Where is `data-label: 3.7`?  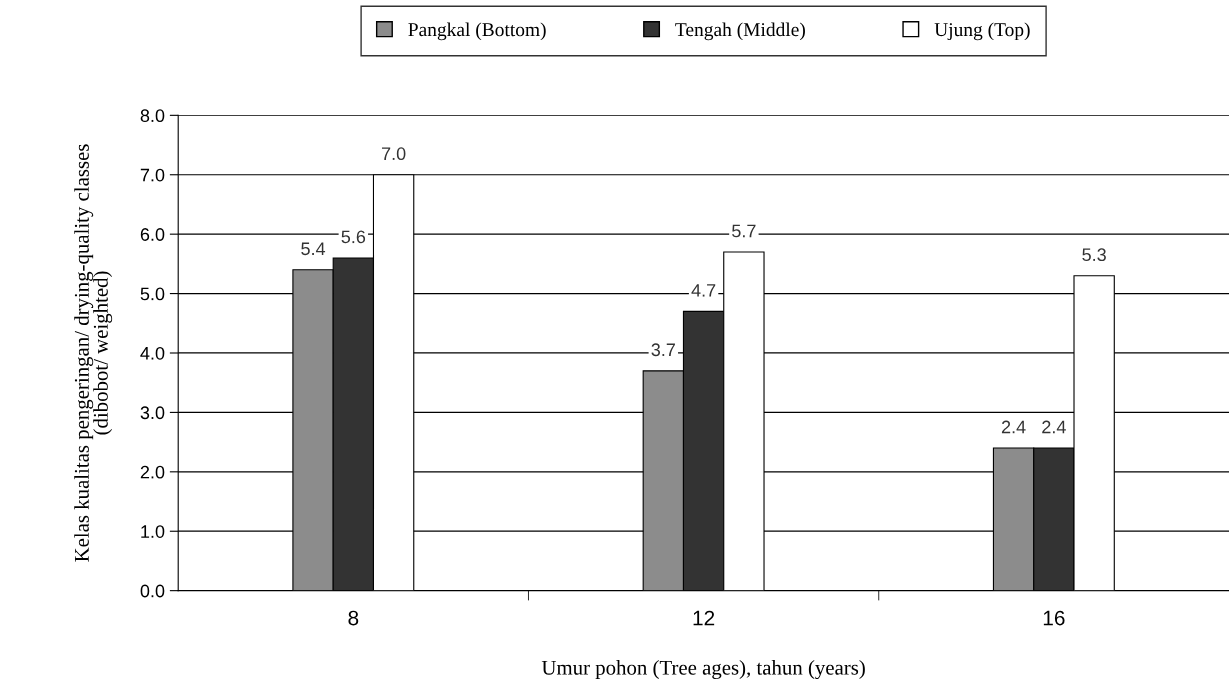
data-label: 3.7 is located at coordinates (663, 350).